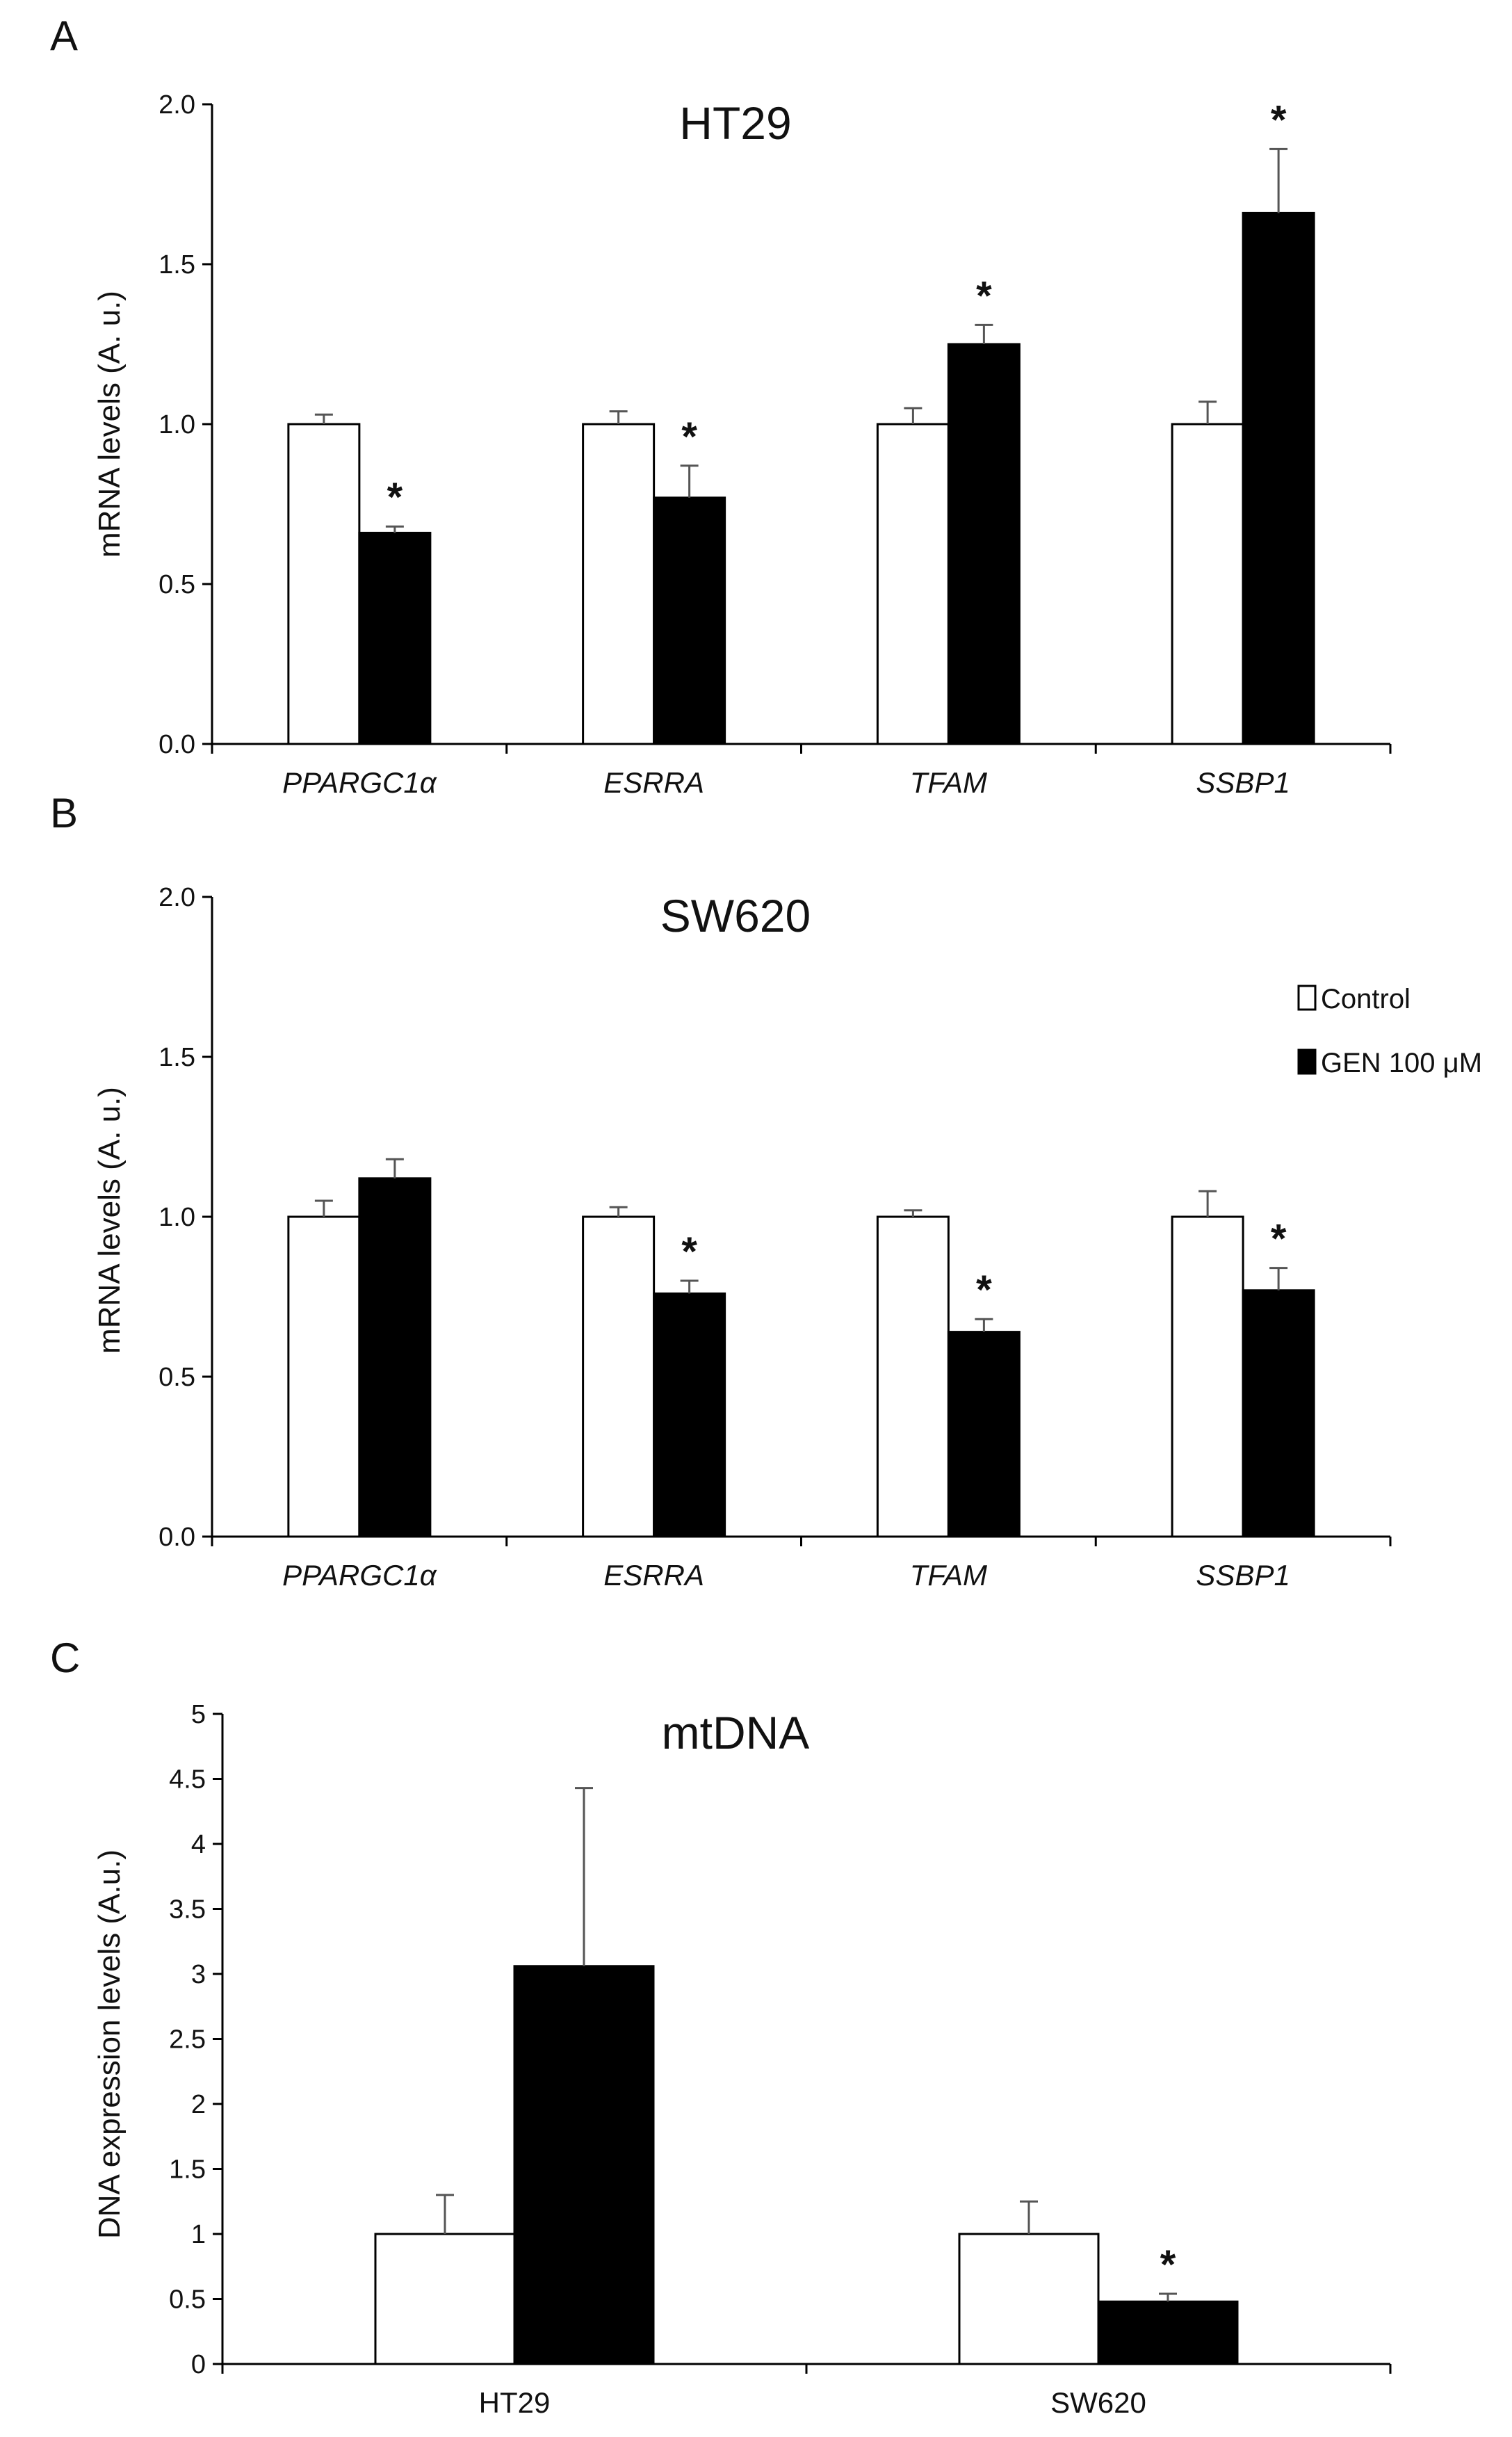 Image resolution: width=1512 pixels, height=2437 pixels. Describe the element at coordinates (188, 1780) in the screenshot. I see `y-tick-label: 4.5` at that location.